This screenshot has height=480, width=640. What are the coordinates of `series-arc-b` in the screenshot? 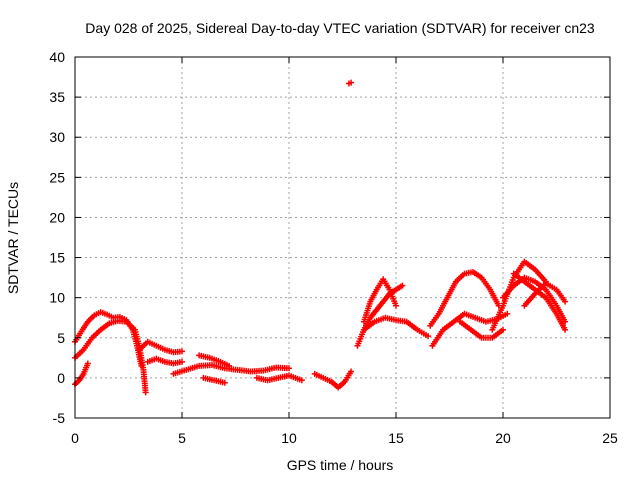 It's located at (110, 356).